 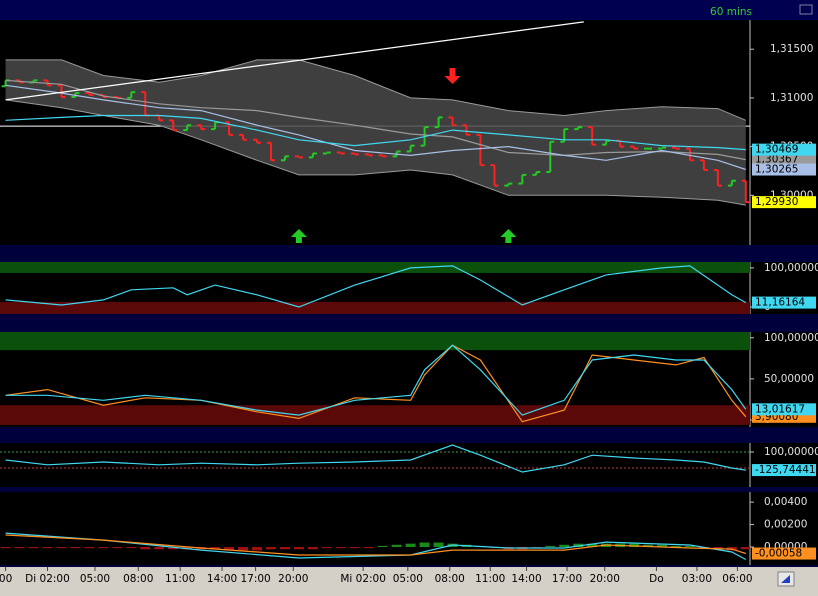 What do you see at coordinates (776, 202) in the screenshot?
I see `last-price-label: 1,29930` at bounding box center [776, 202].